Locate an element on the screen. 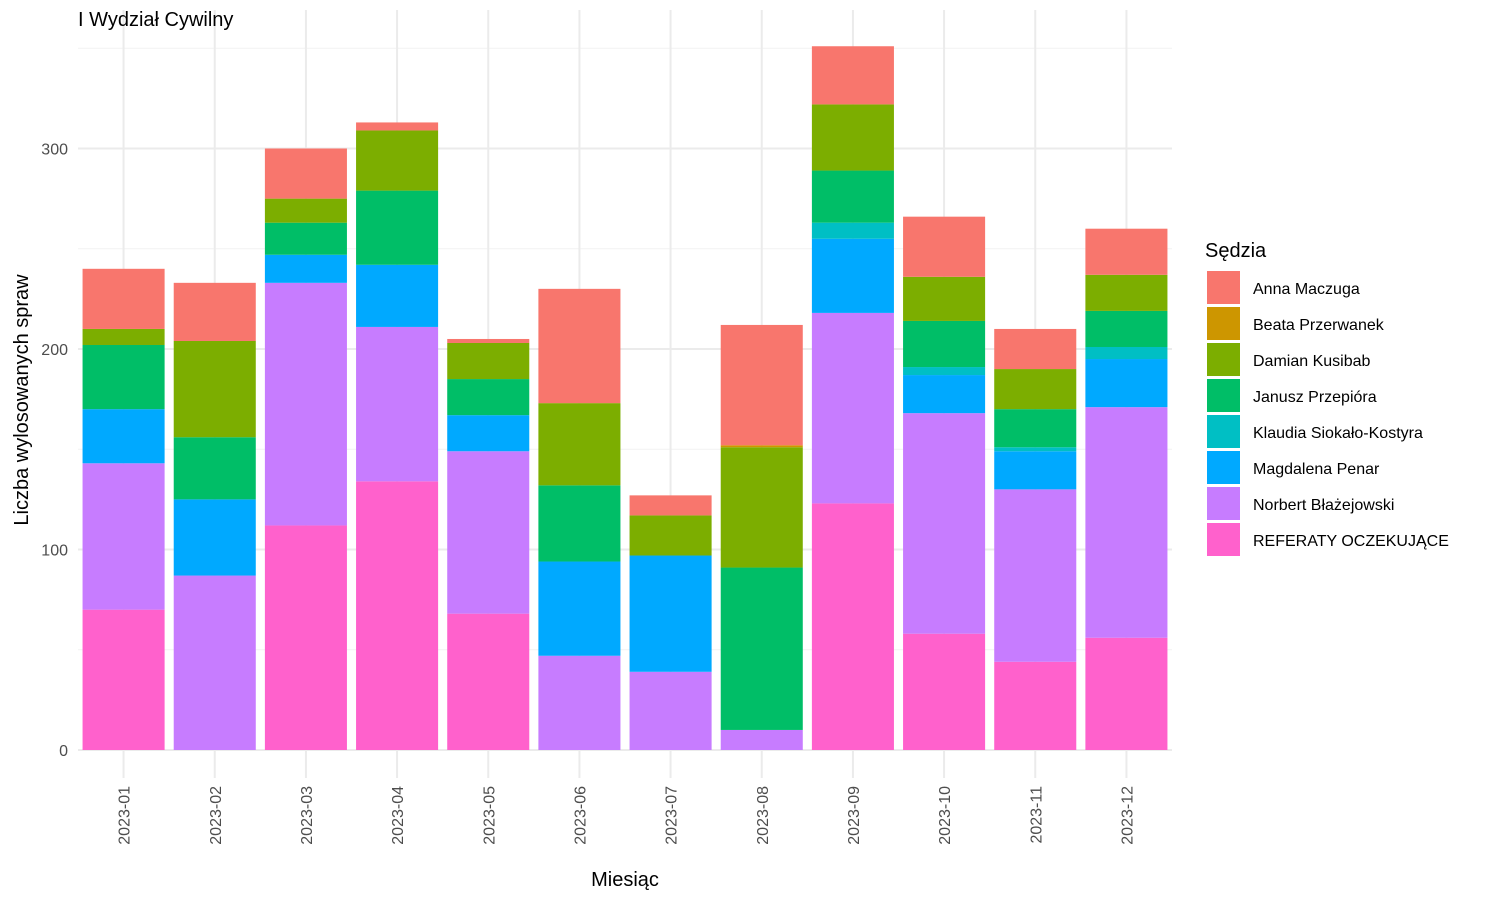 The image size is (1500, 900). x-tick-label: 2023-06 is located at coordinates (580, 815).